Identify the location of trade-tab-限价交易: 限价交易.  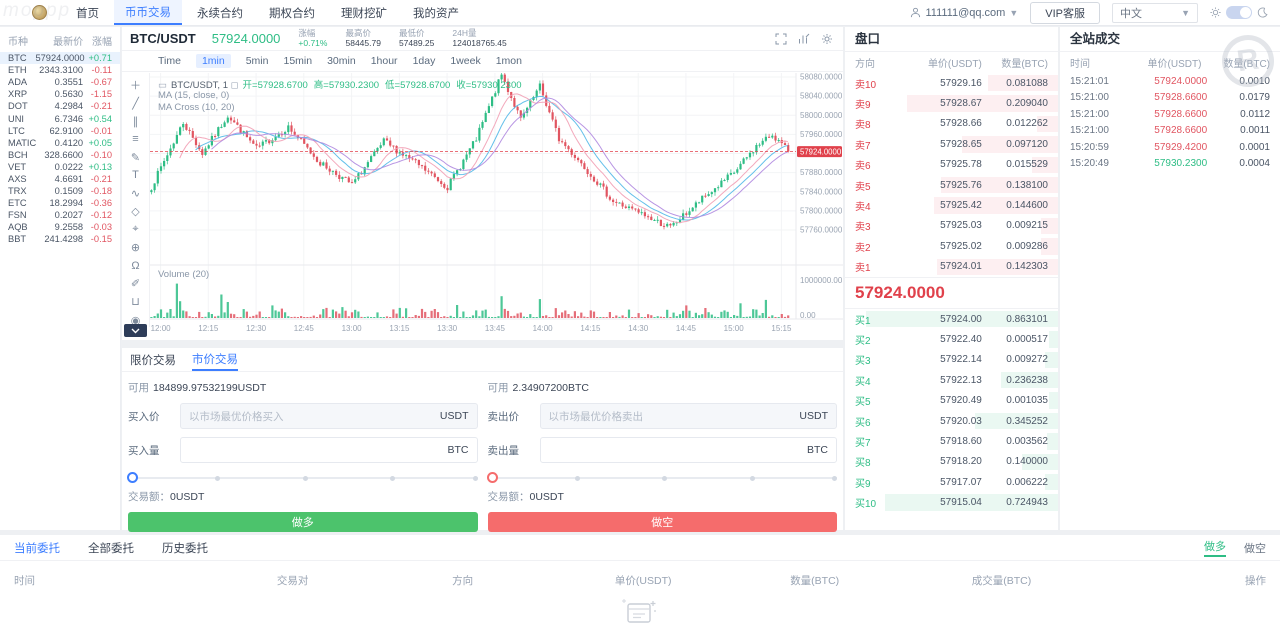
(153, 360).